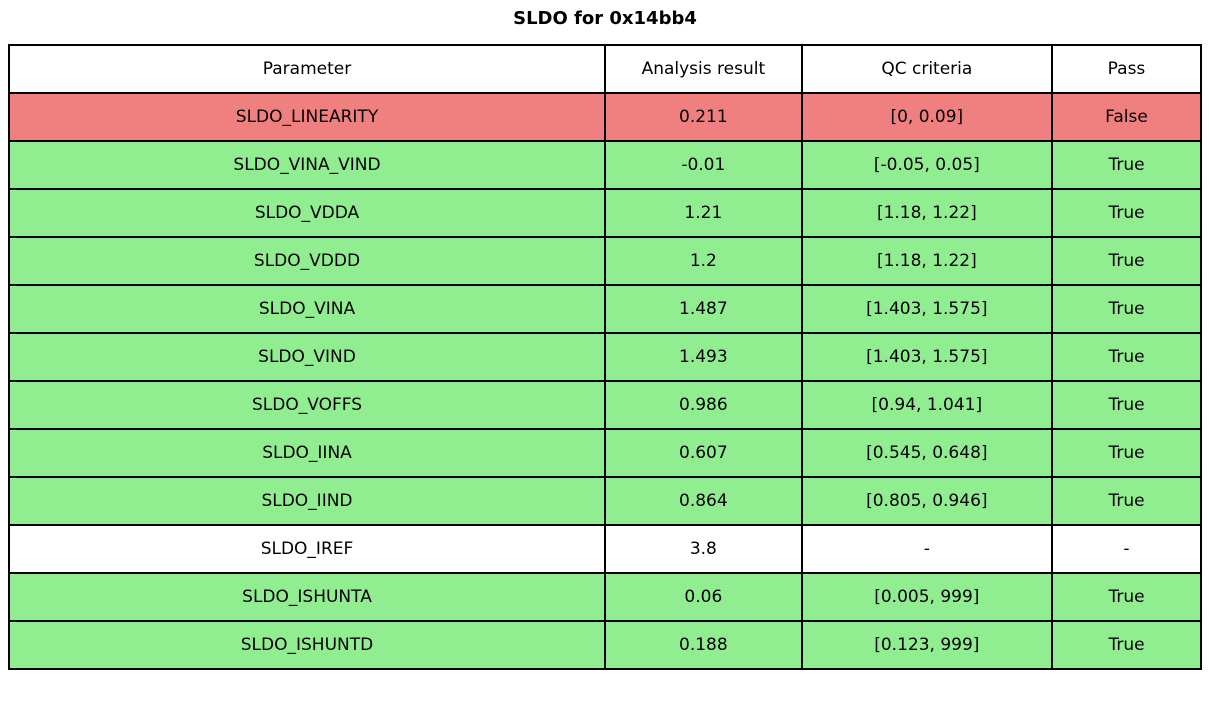 The image size is (1210, 705). Describe the element at coordinates (703, 357) in the screenshot. I see `cell-analysis-result: 1.493` at that location.